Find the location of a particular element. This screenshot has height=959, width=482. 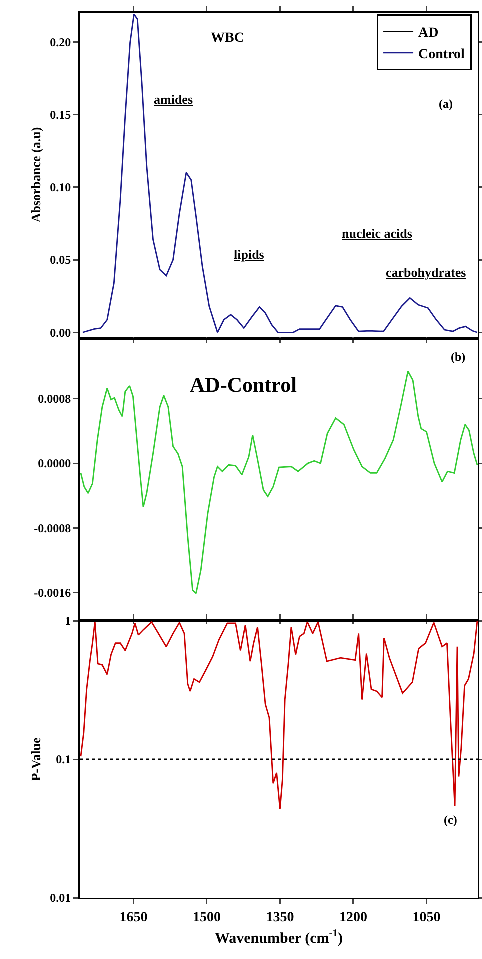

x-tick-label: 1350 is located at coordinates (280, 918).